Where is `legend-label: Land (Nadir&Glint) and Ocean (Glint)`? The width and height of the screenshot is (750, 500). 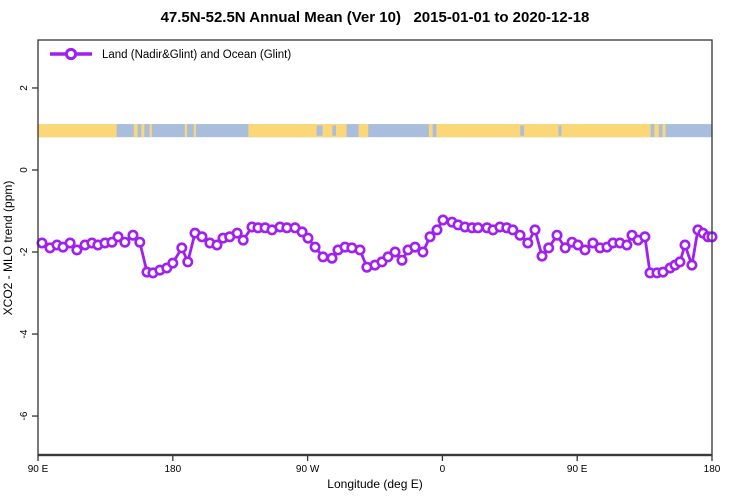 legend-label: Land (Nadir&Glint) and Ocean (Glint) is located at coordinates (196, 55).